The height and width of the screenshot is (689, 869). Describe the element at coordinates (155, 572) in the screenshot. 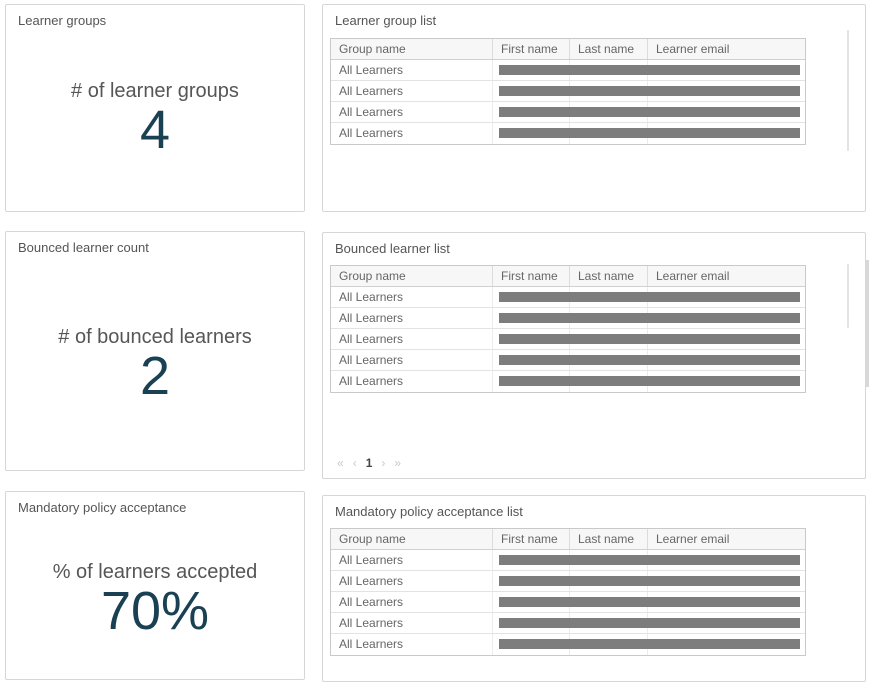

I see `stat-label: % of learners accepted` at that location.